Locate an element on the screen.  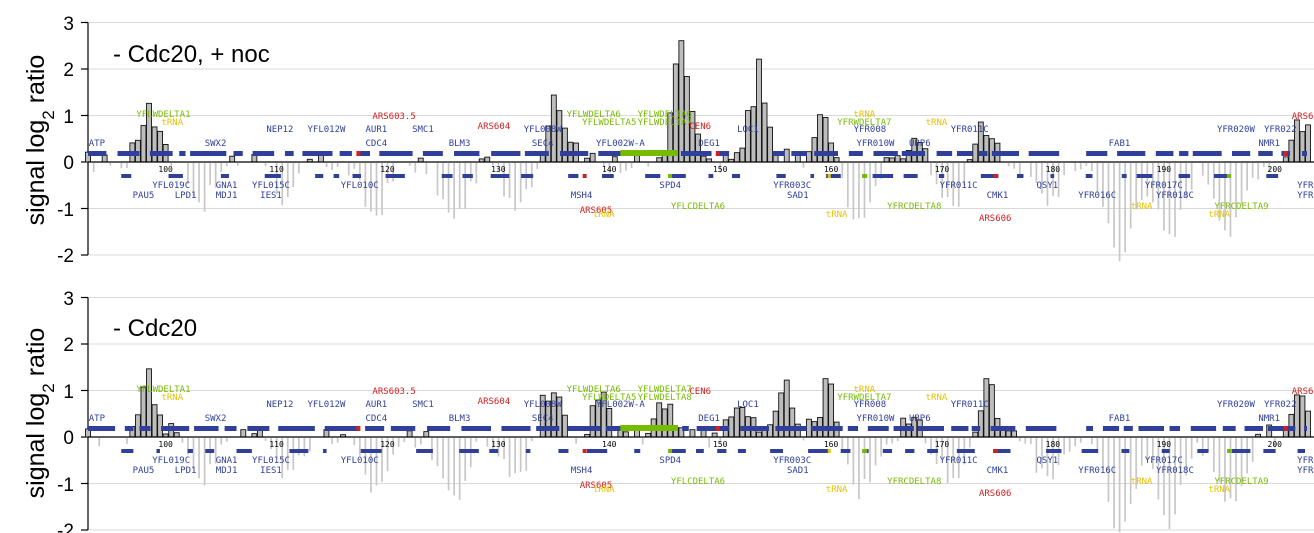
coordinate-label: 190 is located at coordinates (1164, 444).